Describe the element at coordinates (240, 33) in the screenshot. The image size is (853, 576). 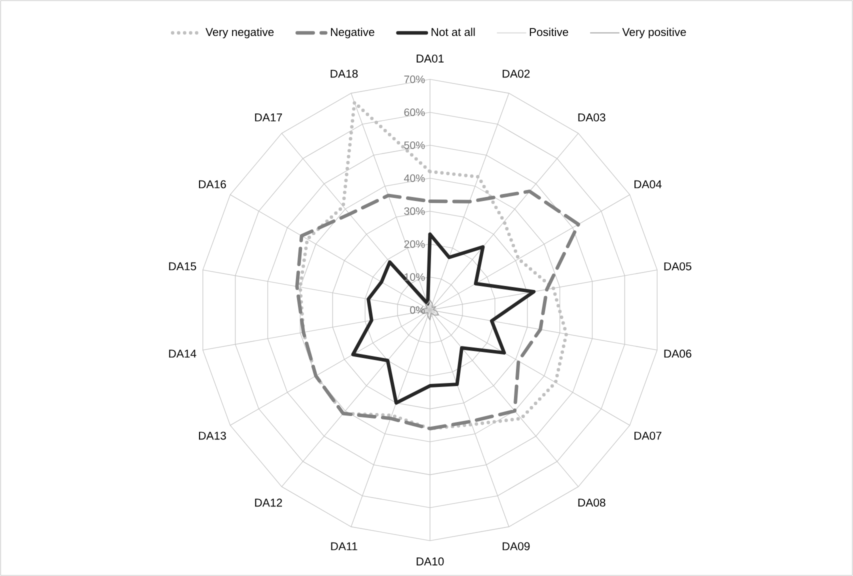
I see `legend-label: Very negative` at that location.